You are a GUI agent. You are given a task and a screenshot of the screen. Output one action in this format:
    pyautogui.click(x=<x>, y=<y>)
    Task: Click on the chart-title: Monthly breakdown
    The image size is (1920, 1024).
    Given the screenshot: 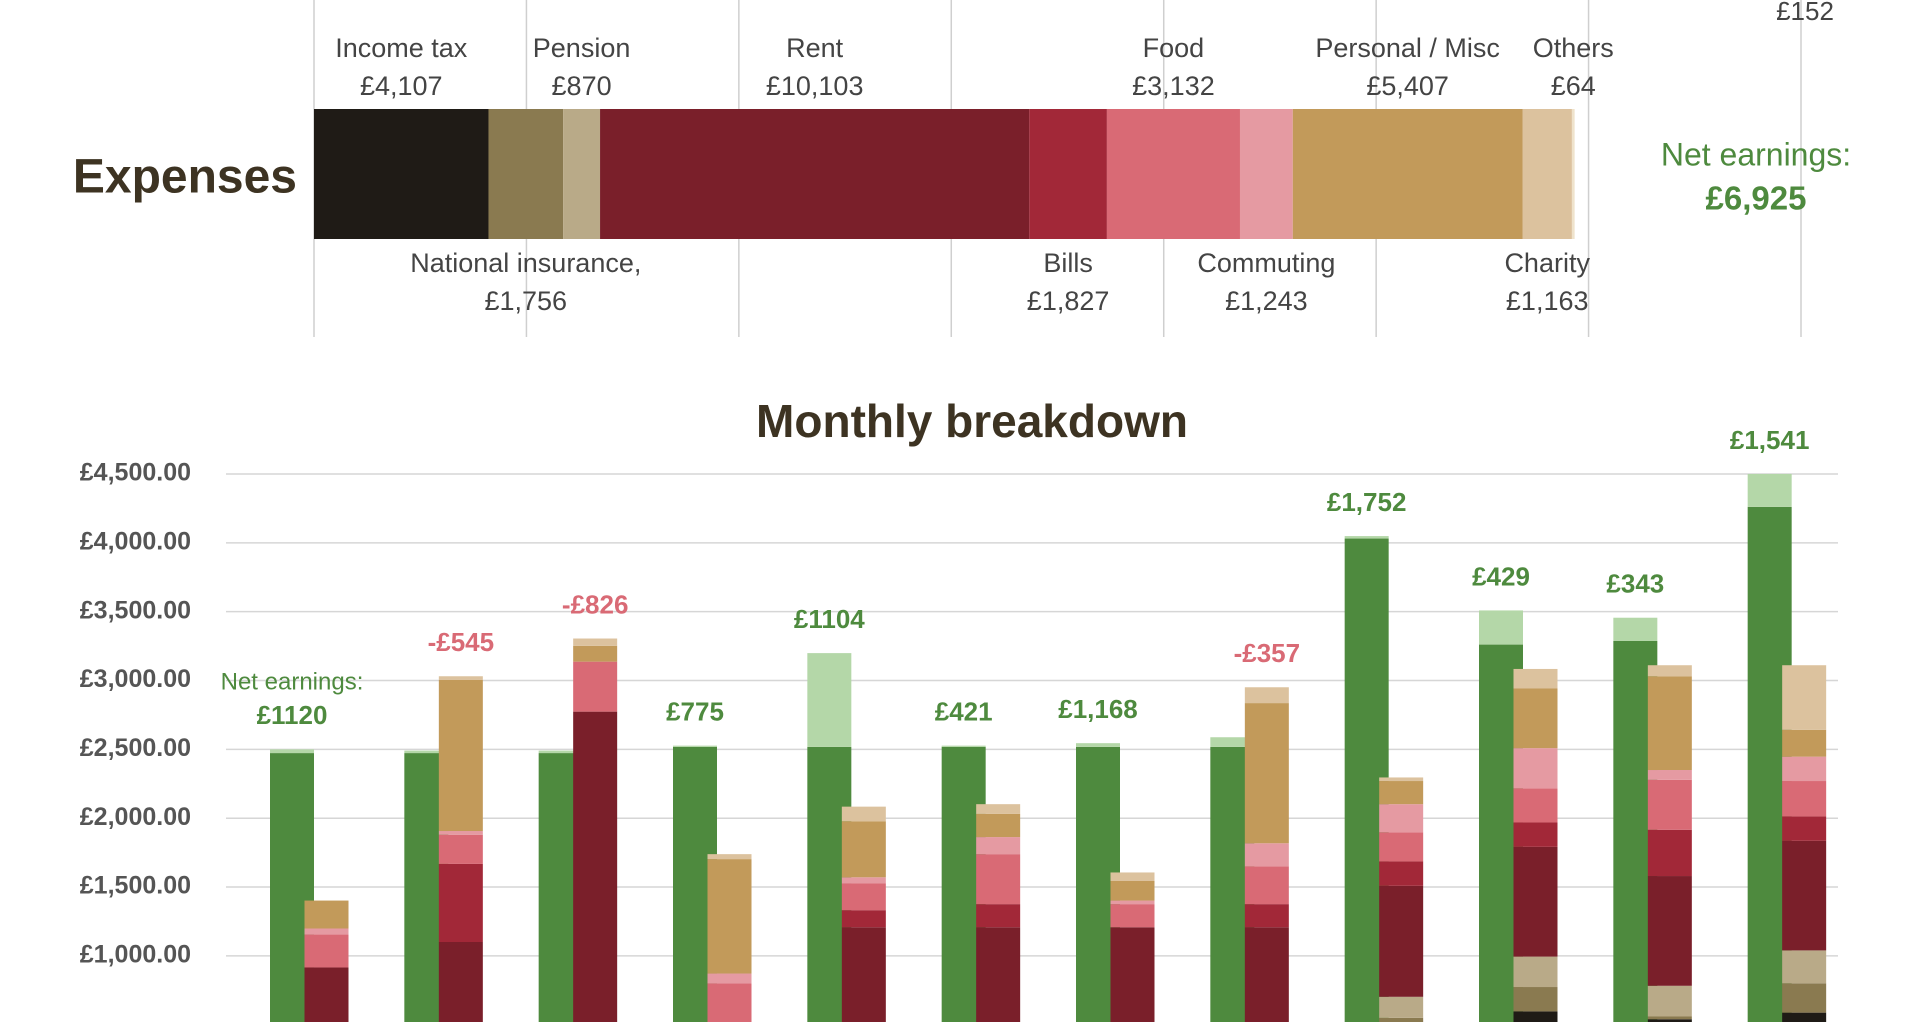 What is the action you would take?
    pyautogui.click(x=972, y=421)
    